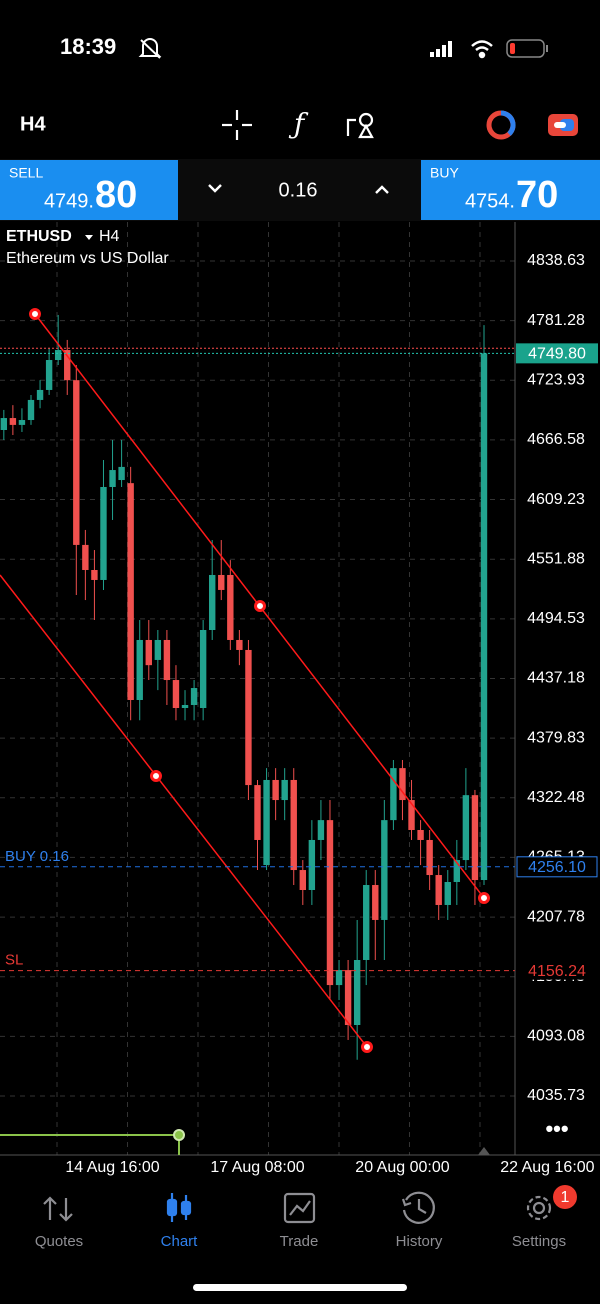  What do you see at coordinates (556, 678) in the screenshot?
I see `y-tick-label: 4437.18` at bounding box center [556, 678].